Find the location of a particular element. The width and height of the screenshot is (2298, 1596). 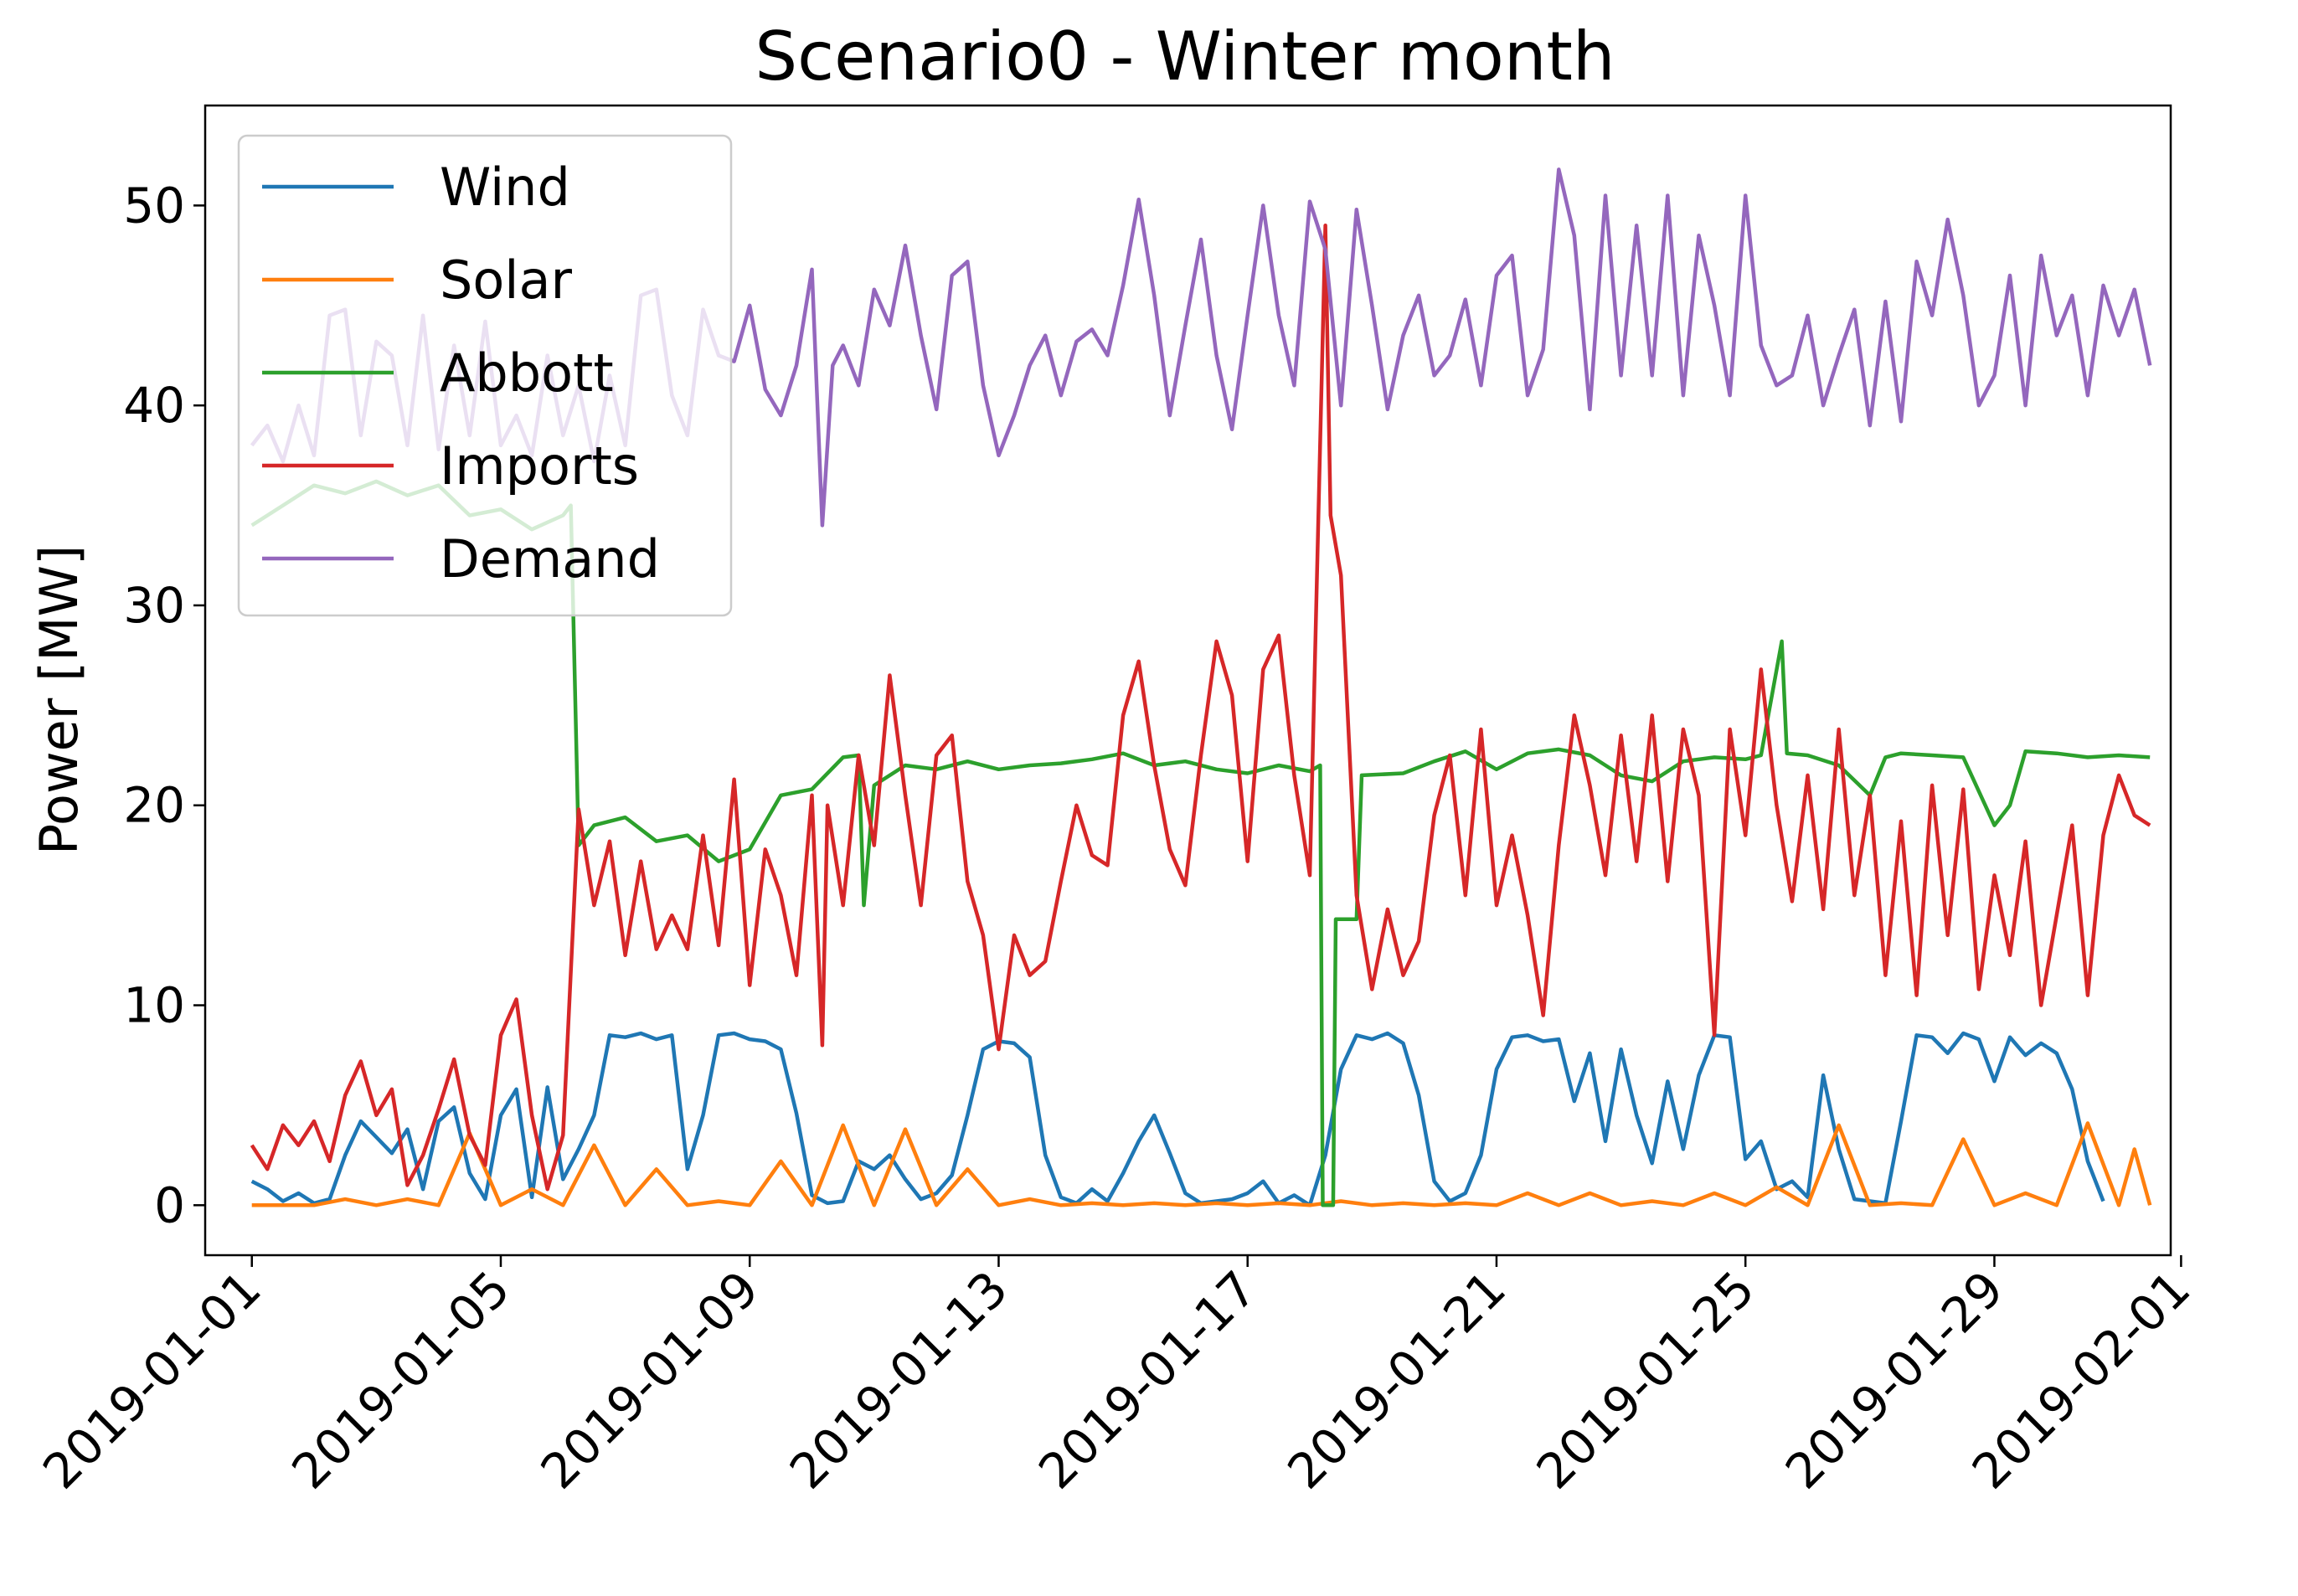

legend-label-demand: Demand is located at coordinates (550, 558).